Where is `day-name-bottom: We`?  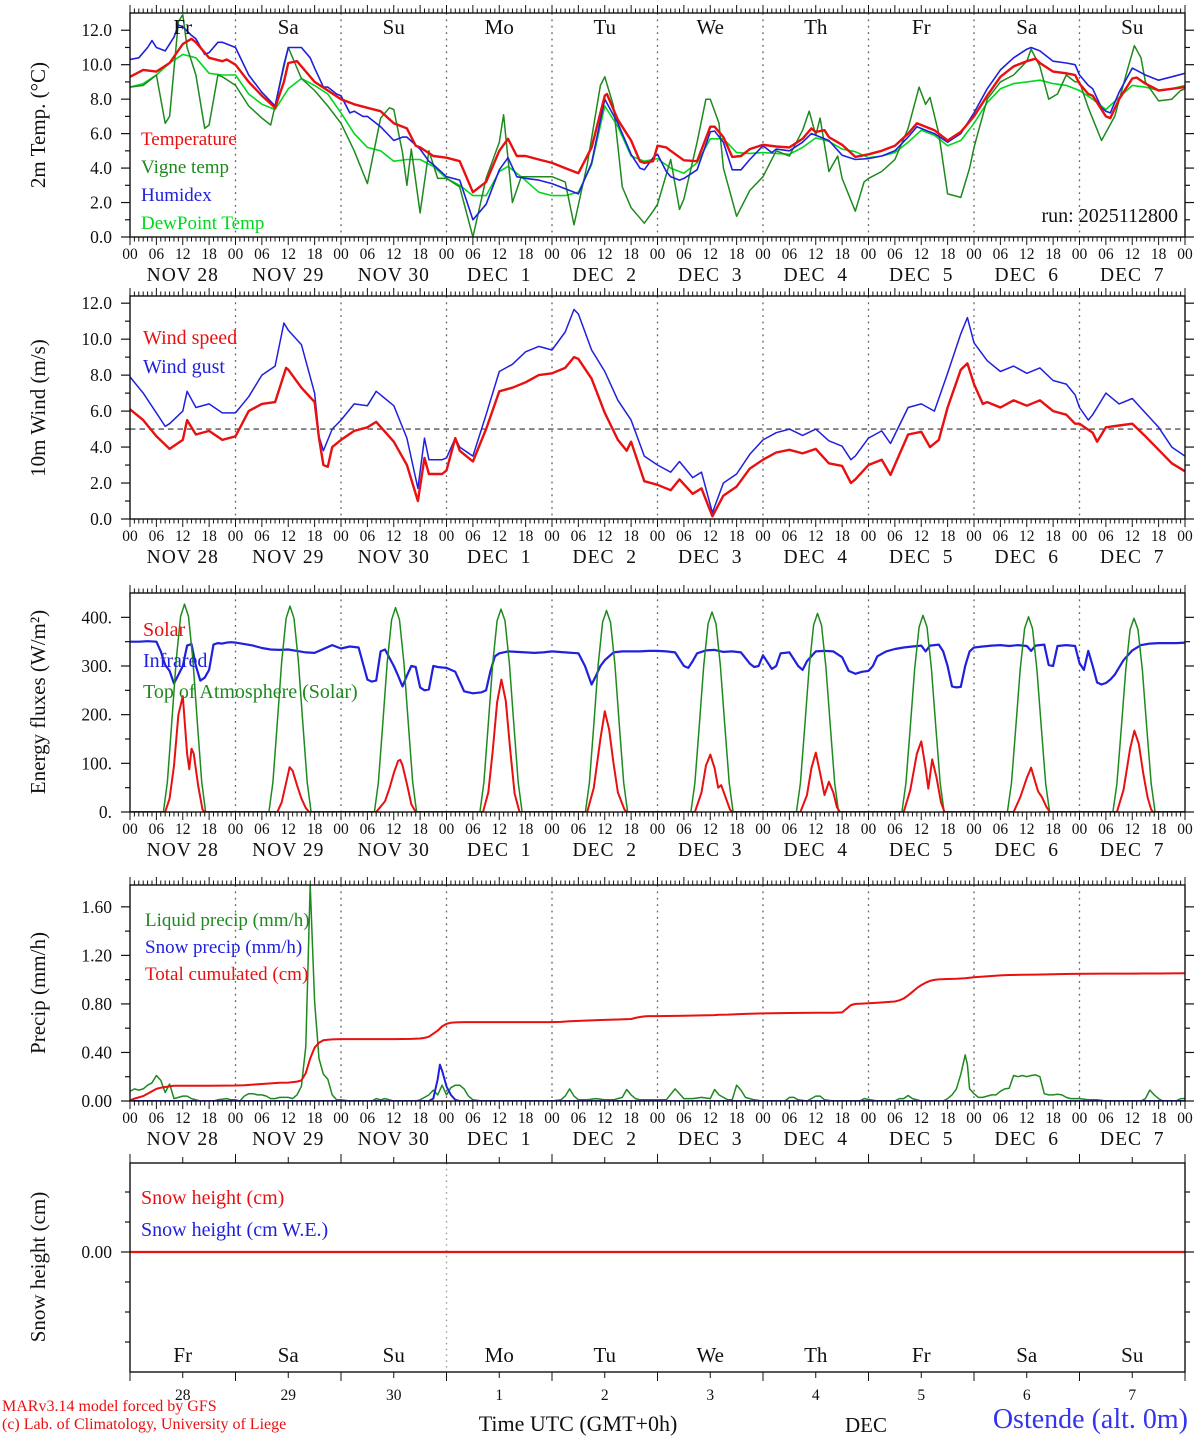
day-name-bottom: We is located at coordinates (710, 1355).